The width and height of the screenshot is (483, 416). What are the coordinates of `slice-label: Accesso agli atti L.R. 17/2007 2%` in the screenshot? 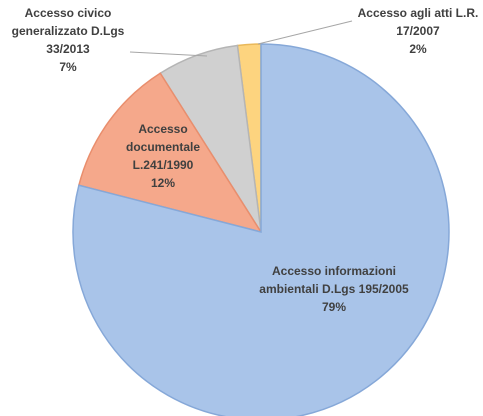 It's located at (415, 31).